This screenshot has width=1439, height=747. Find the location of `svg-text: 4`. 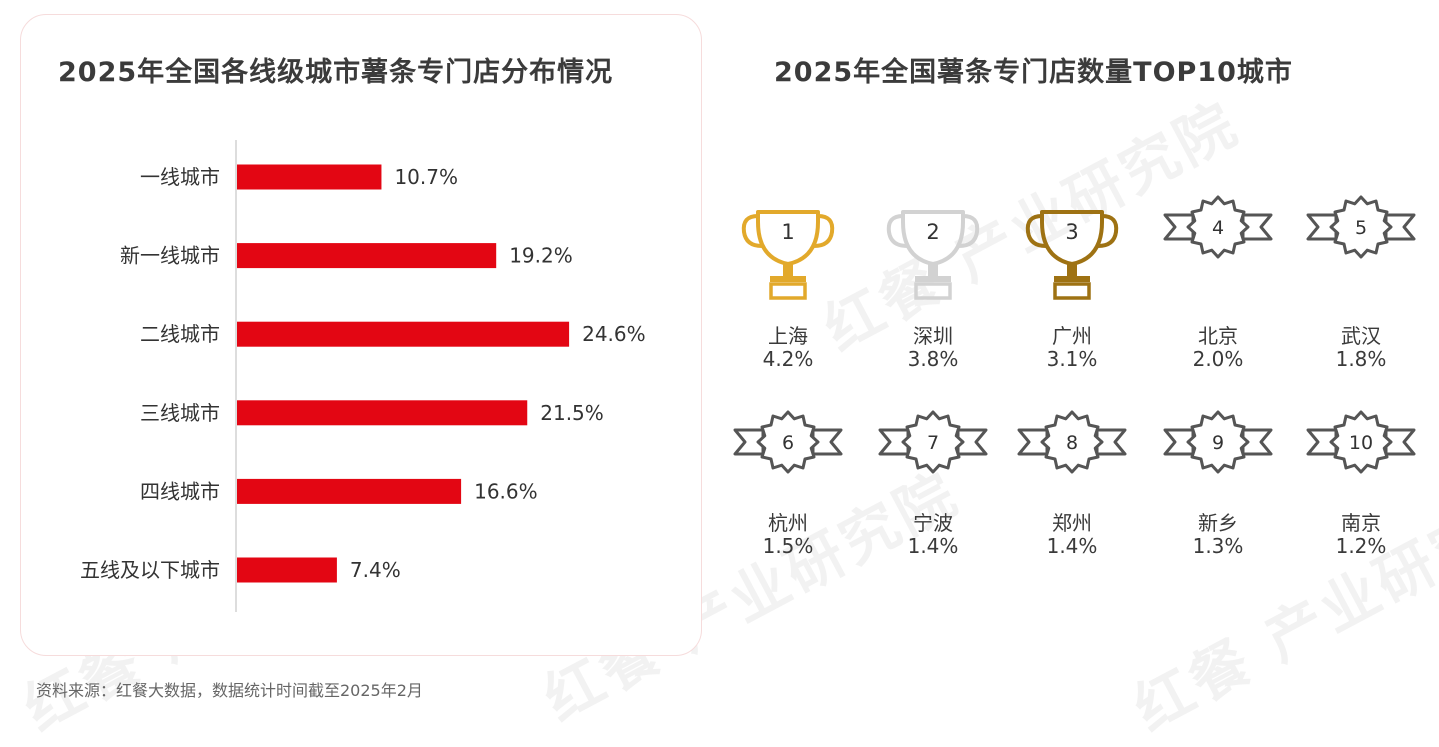

svg-text: 4 is located at coordinates (1218, 228).